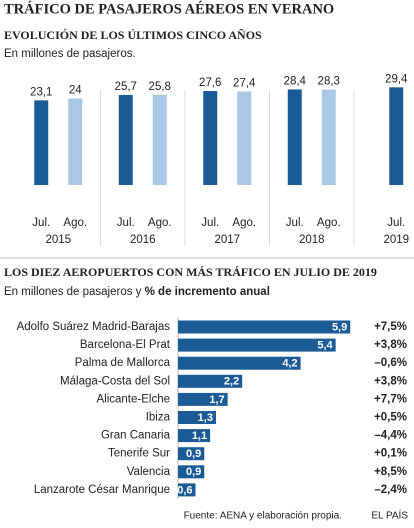 The height and width of the screenshot is (528, 414). I want to click on value-label: 27,6, so click(210, 83).